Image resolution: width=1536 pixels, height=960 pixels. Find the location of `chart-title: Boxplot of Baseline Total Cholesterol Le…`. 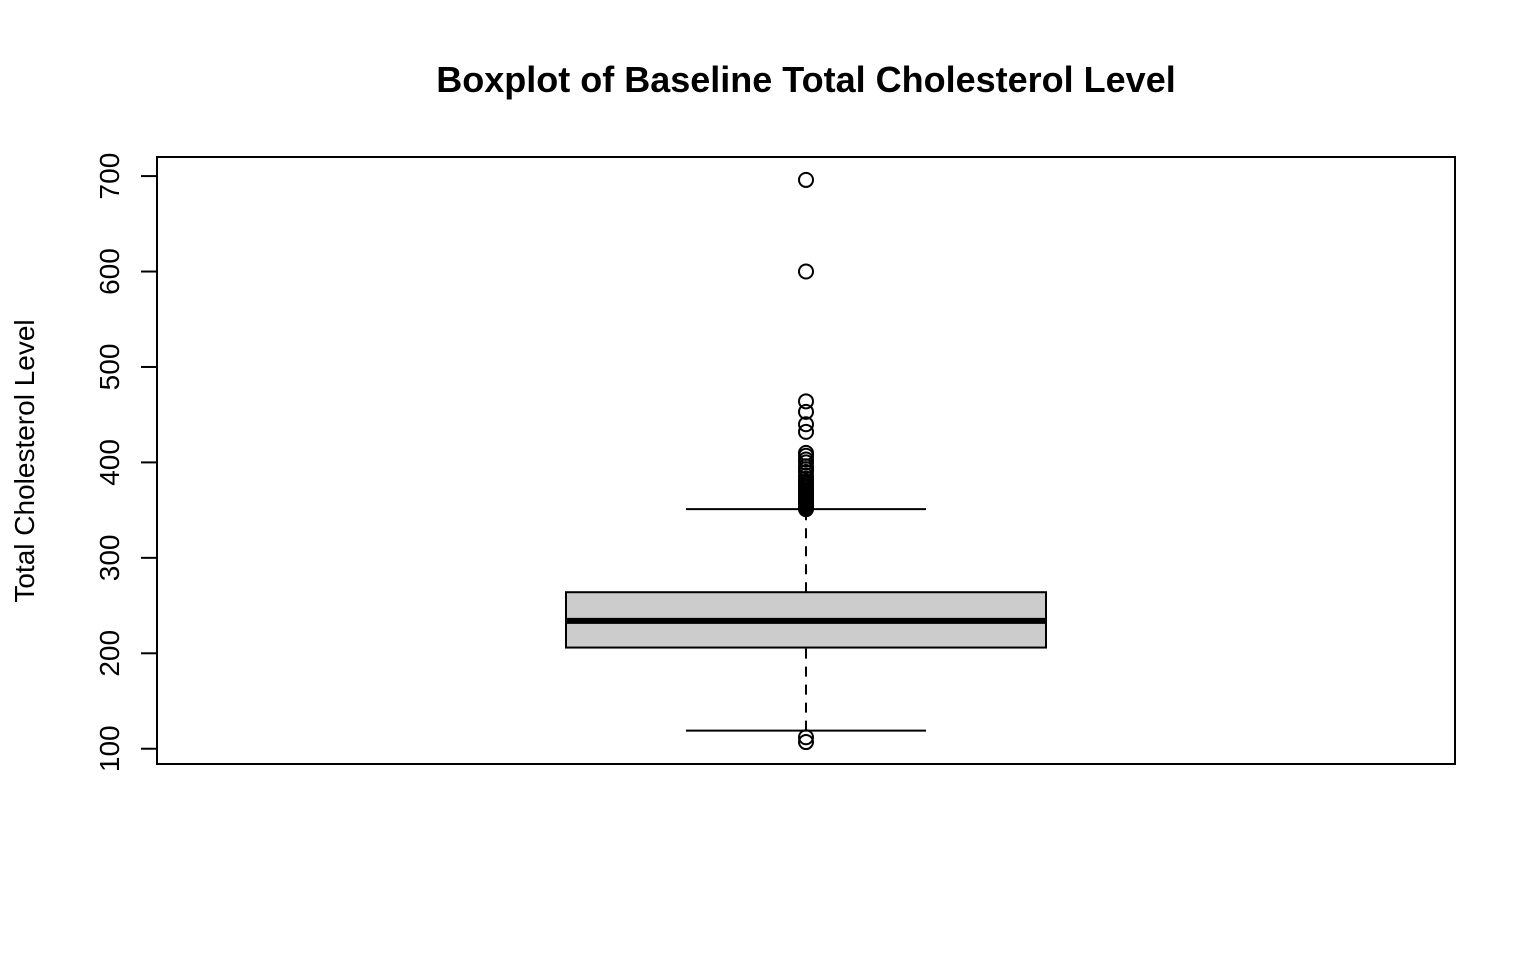

chart-title: Boxplot of Baseline Total Cholesterol Le… is located at coordinates (805, 79).